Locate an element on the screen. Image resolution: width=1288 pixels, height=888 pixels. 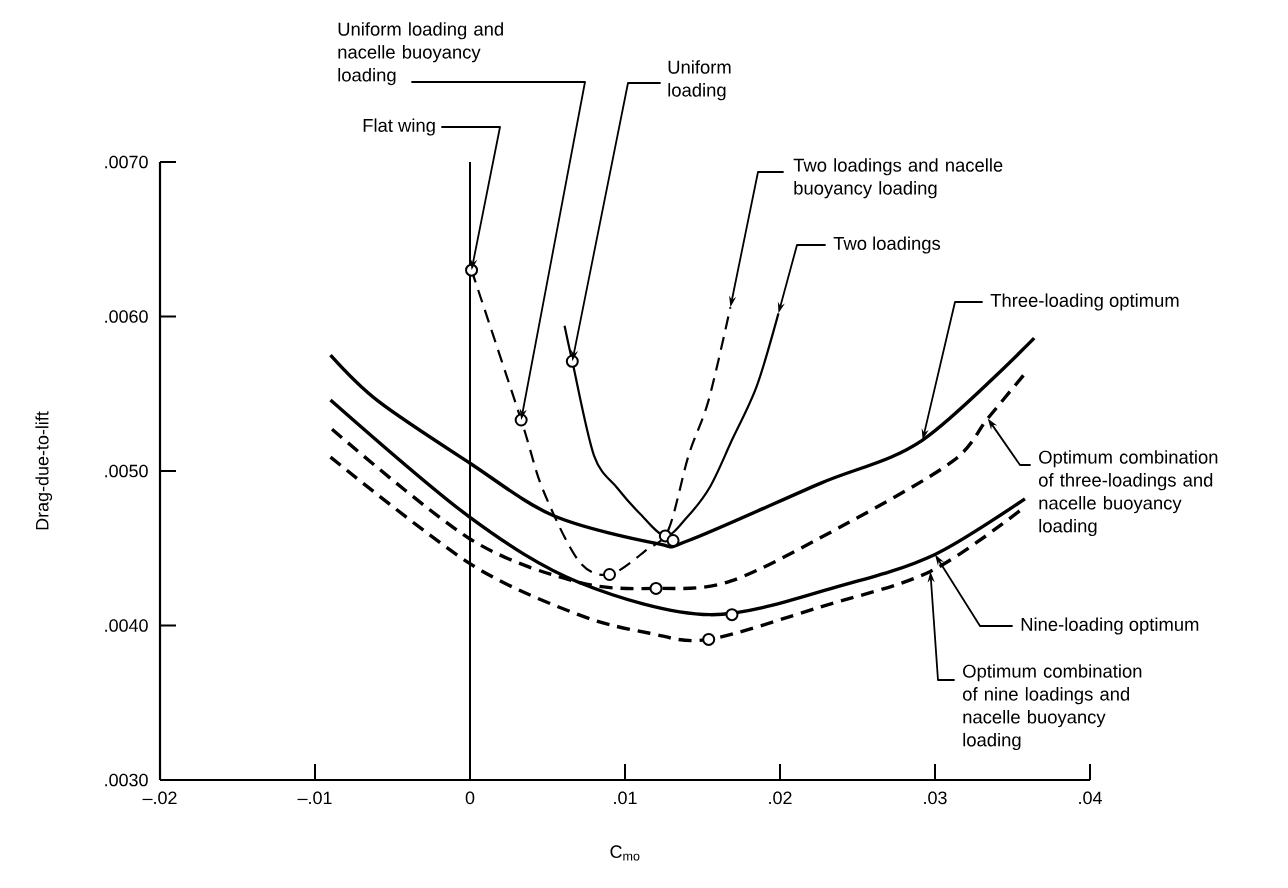
x-tick-label: –.02 is located at coordinates (159, 798).